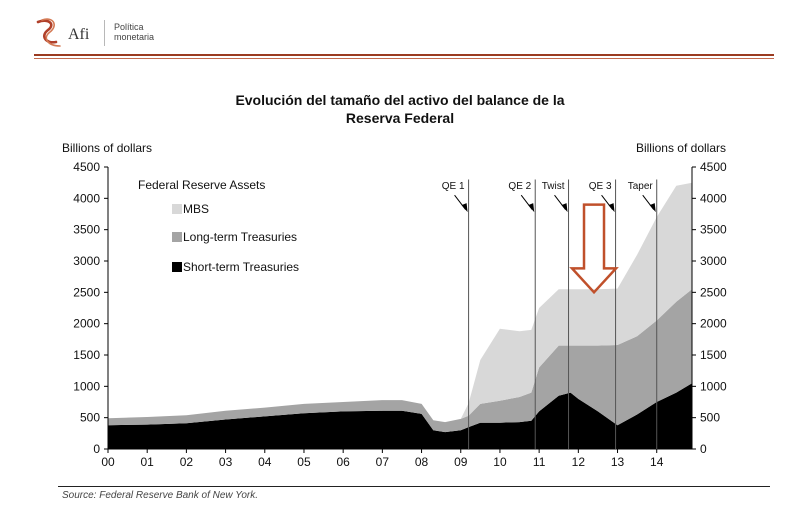 The height and width of the screenshot is (515, 800). Describe the element at coordinates (579, 462) in the screenshot. I see `x-tick-label: 12` at that location.